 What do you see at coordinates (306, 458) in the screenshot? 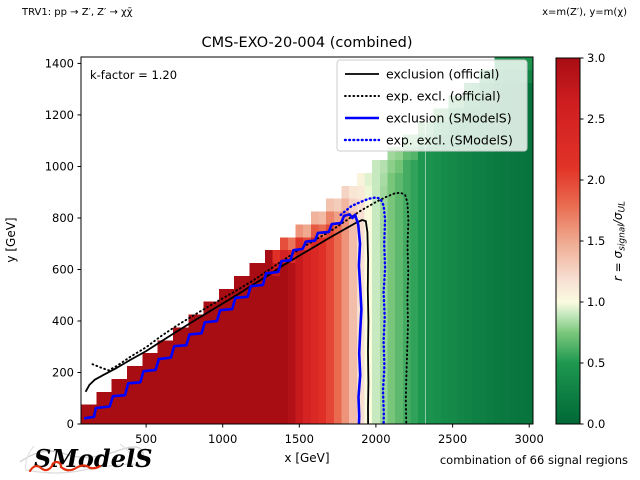
I see `x-axis-label: x [GeV]` at bounding box center [306, 458].